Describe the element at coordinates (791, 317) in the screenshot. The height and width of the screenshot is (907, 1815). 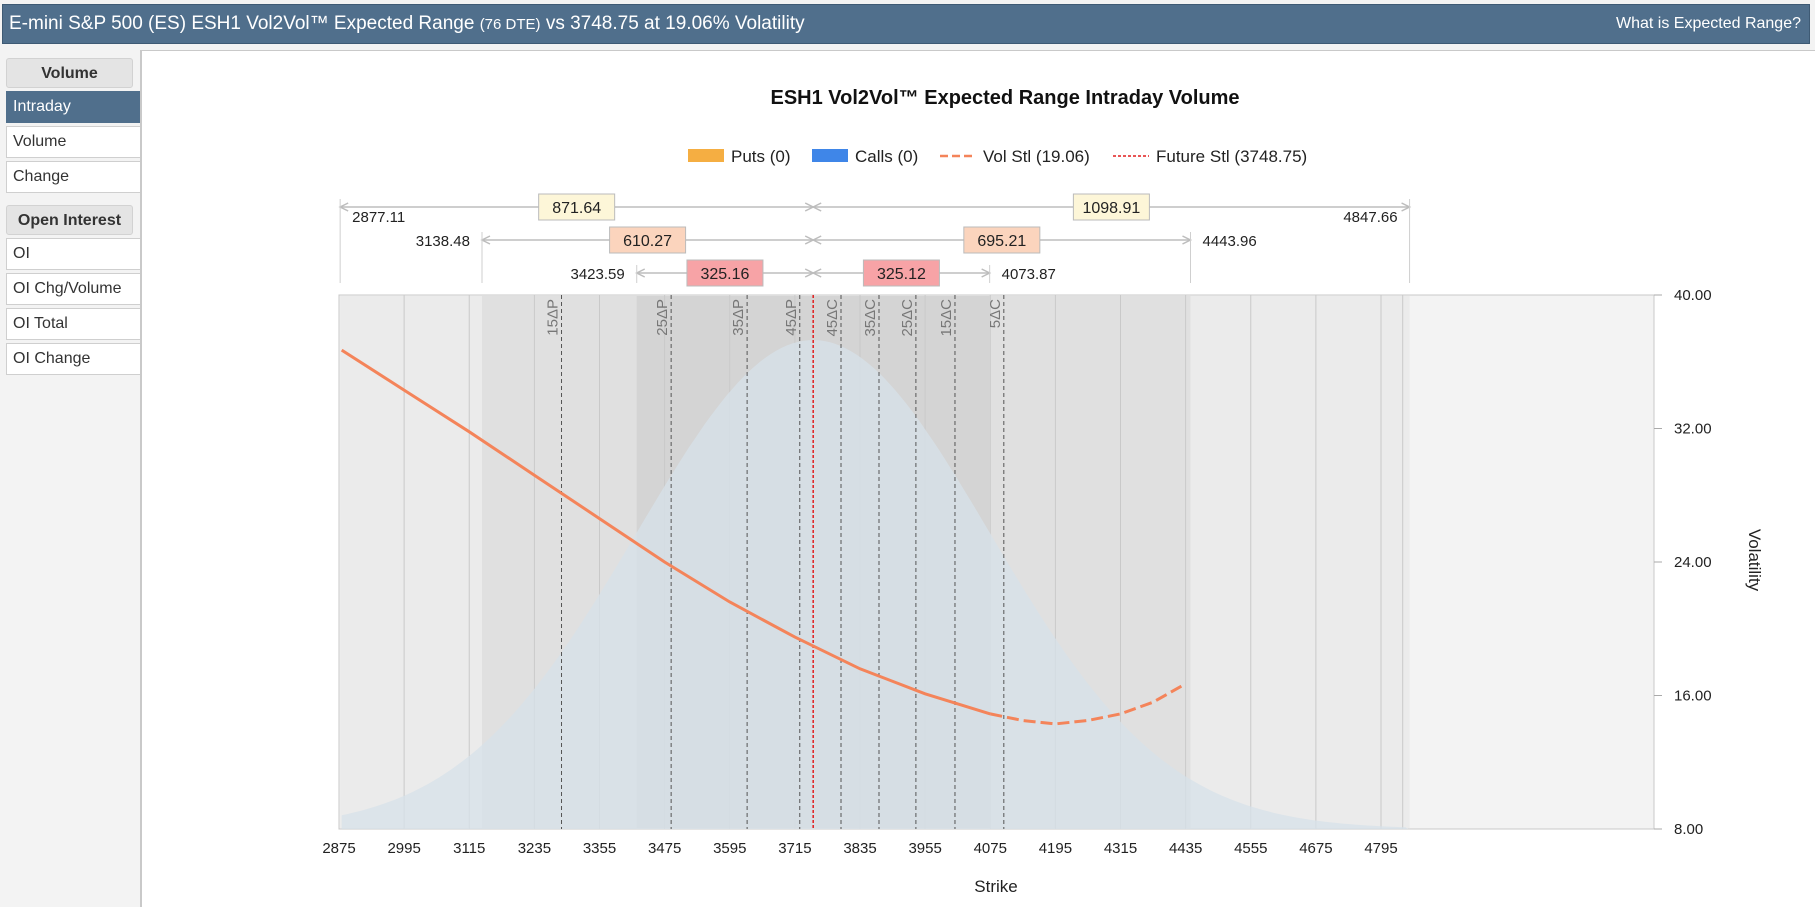
I see `delta-label: 45ΔP` at that location.